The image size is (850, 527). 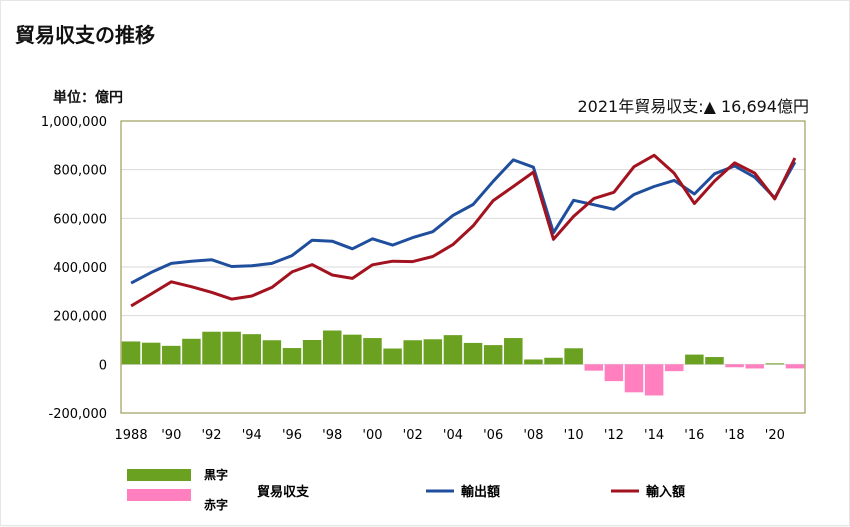 What do you see at coordinates (80, 317) in the screenshot?
I see `y-tick-label: 200,000` at bounding box center [80, 317].